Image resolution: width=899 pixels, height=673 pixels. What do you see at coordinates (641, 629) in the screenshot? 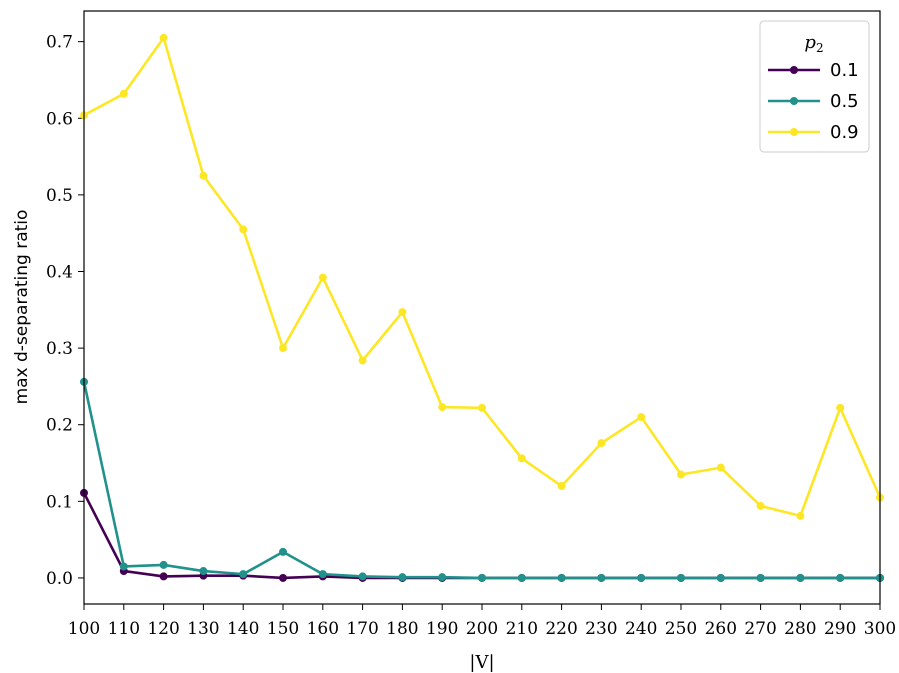
I see `x-tick-label: 240` at bounding box center [641, 629].